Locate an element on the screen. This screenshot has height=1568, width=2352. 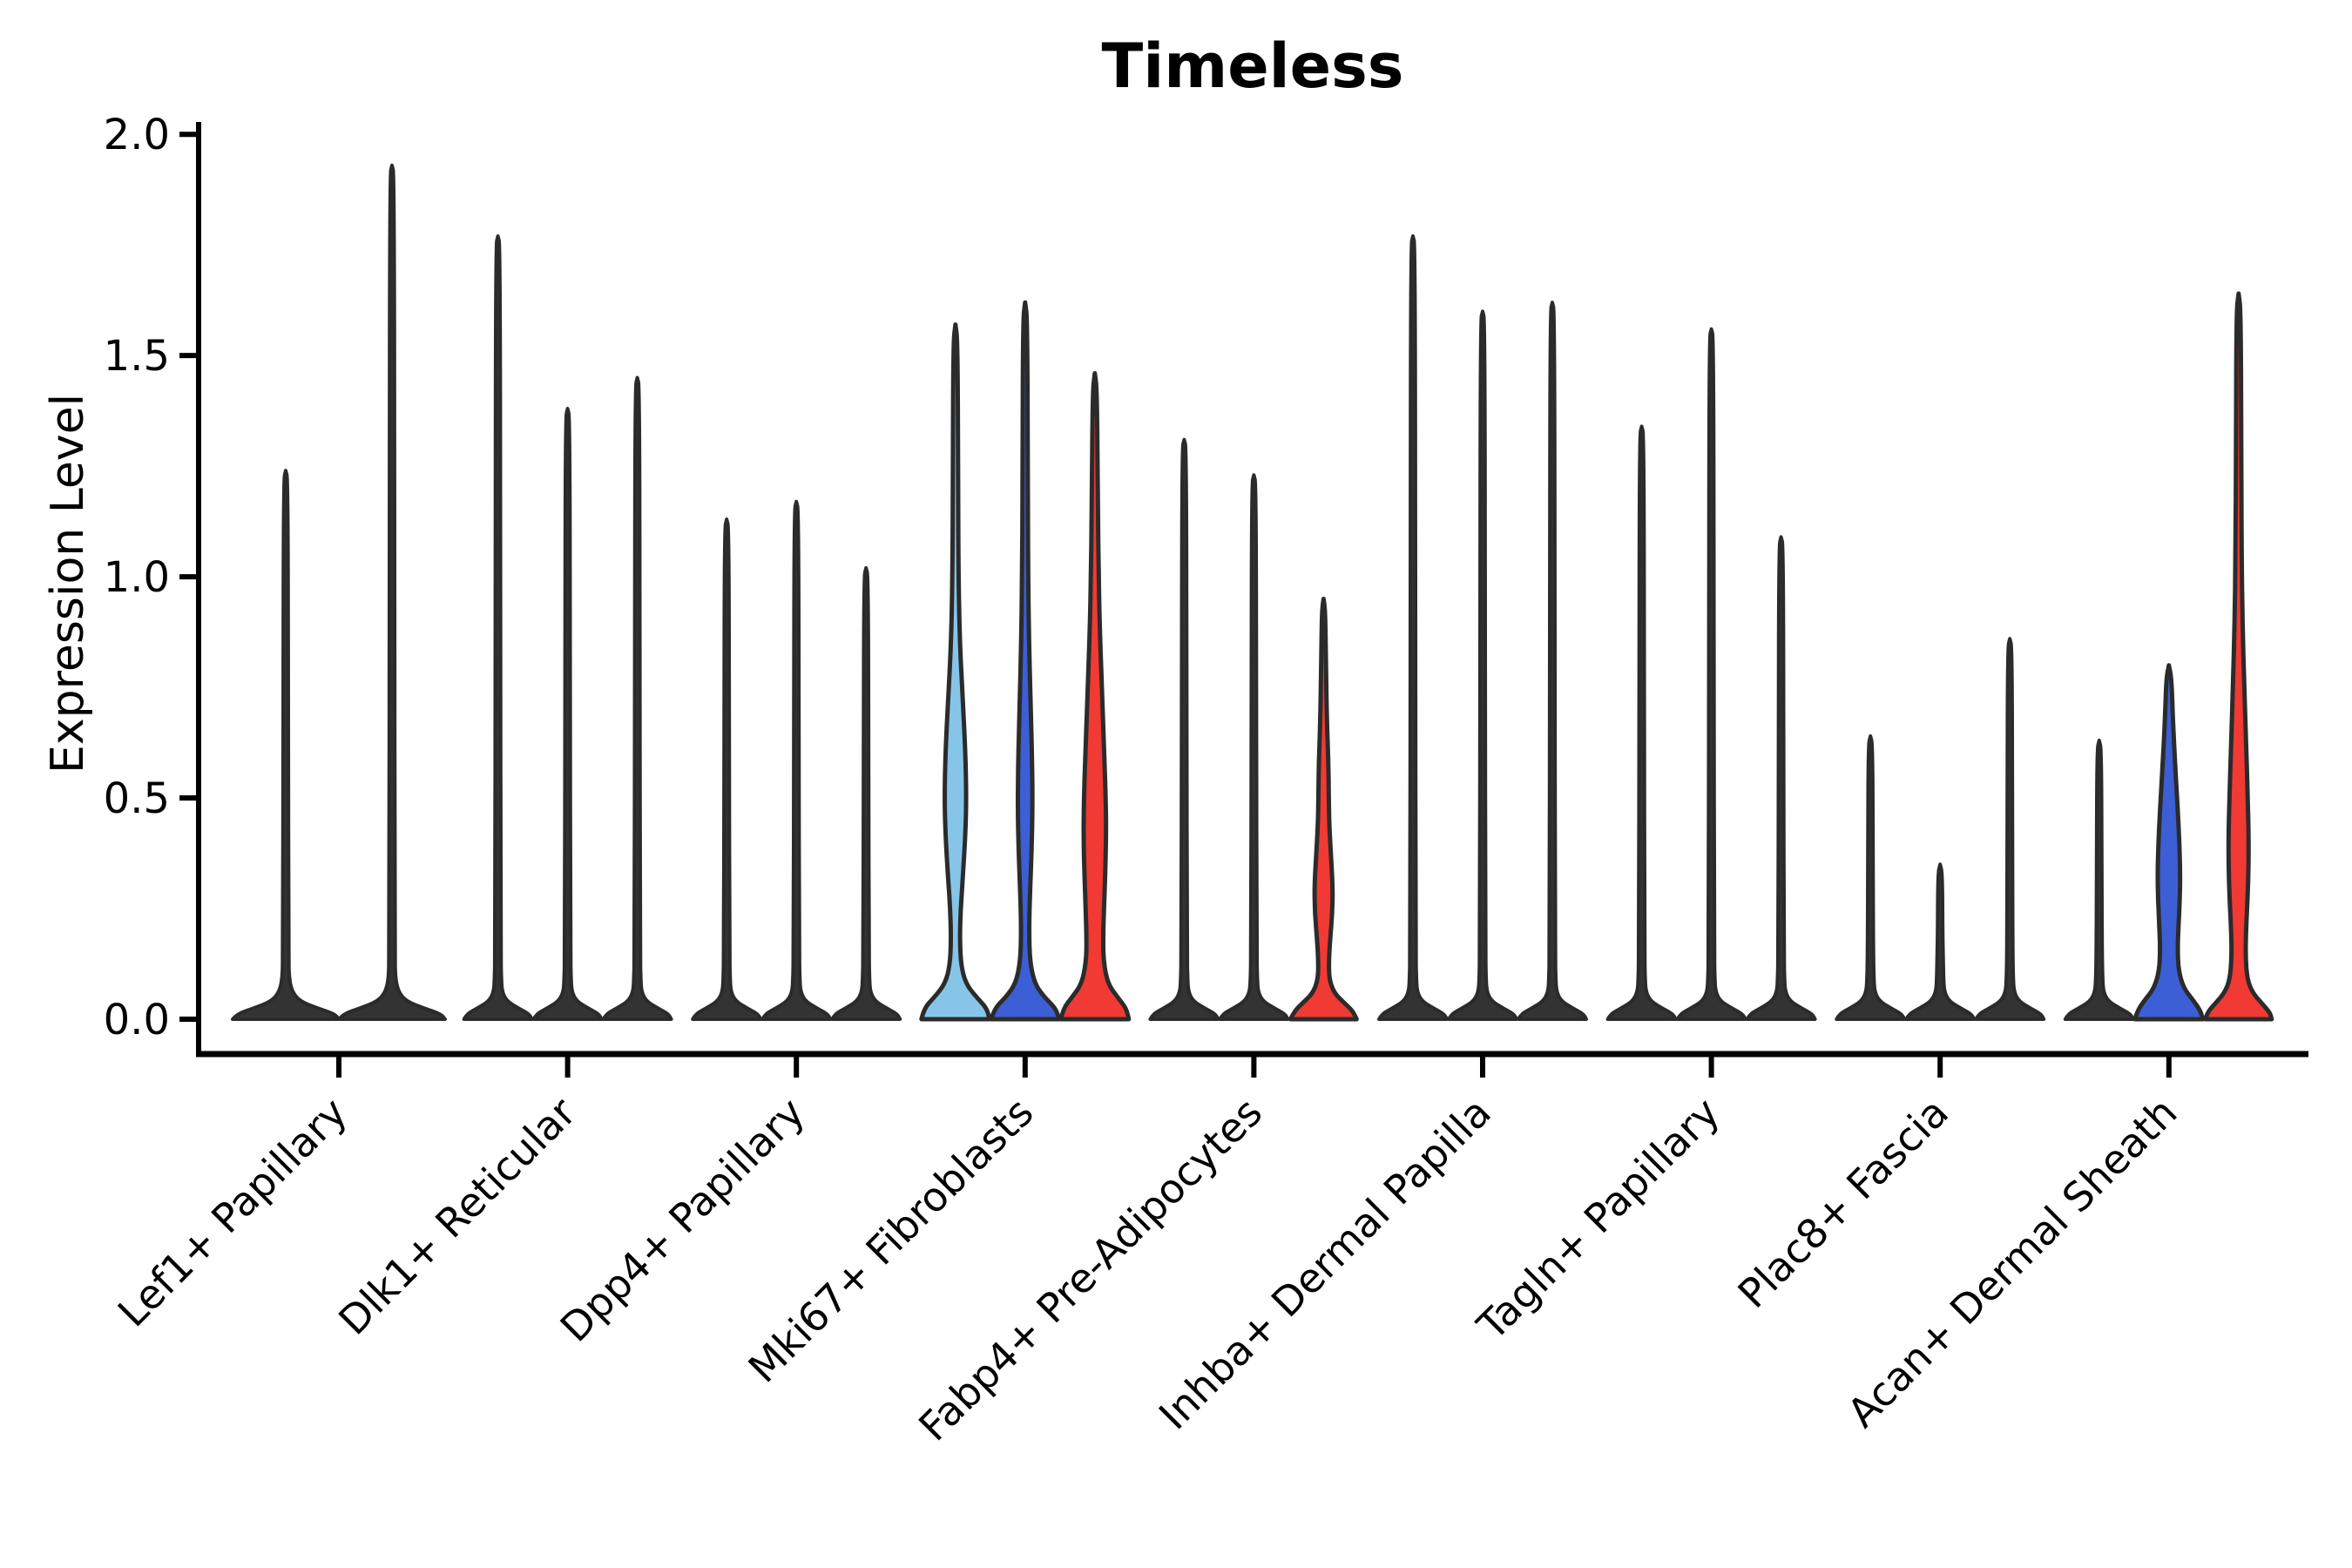
y-tick-label: 1.5 is located at coordinates (137, 356).